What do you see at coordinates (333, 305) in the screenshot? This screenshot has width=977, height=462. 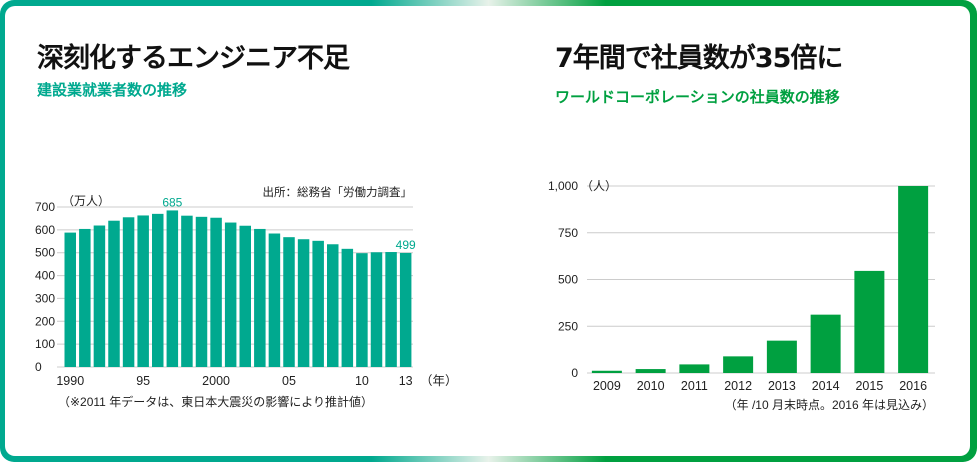 I see `bar-2008` at bounding box center [333, 305].